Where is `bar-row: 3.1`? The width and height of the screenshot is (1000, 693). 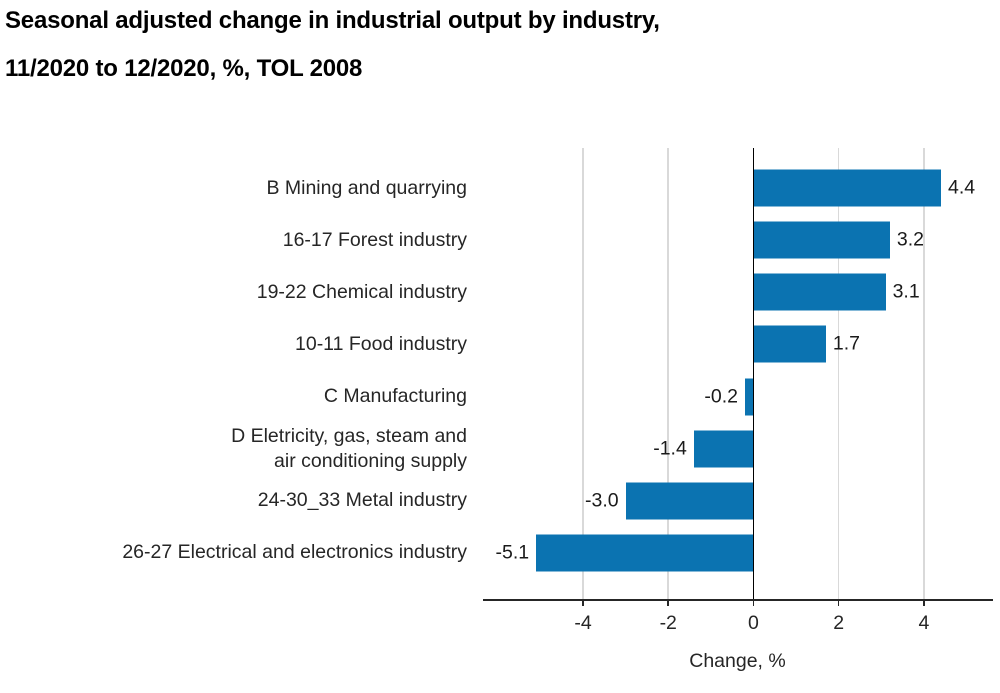
bar-row: 3.1 is located at coordinates (737, 292).